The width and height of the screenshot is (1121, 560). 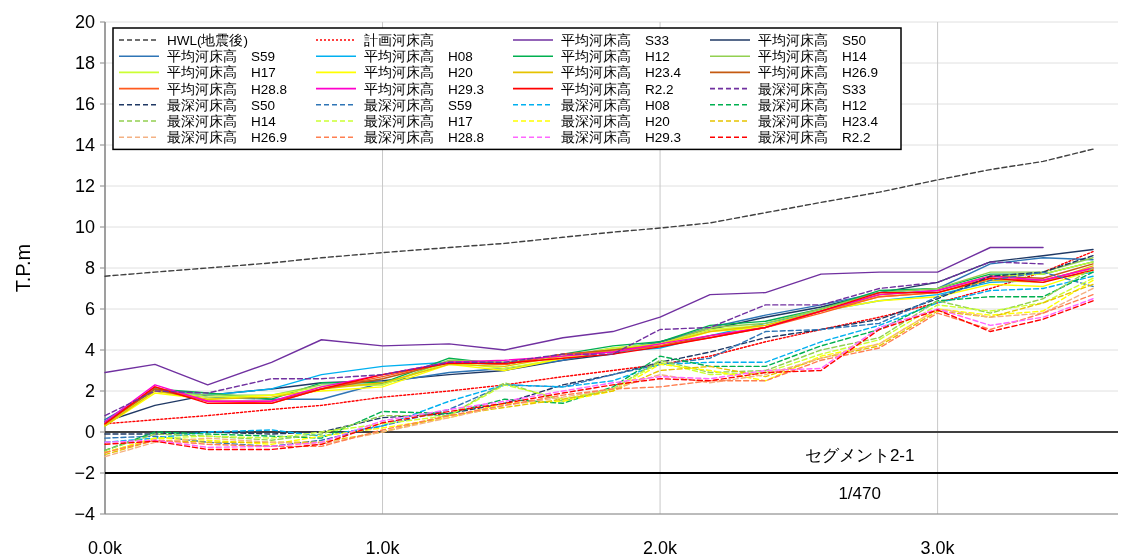 What do you see at coordinates (615, 105) in the screenshot?
I see `legend-label: 最深河床高 H08` at bounding box center [615, 105].